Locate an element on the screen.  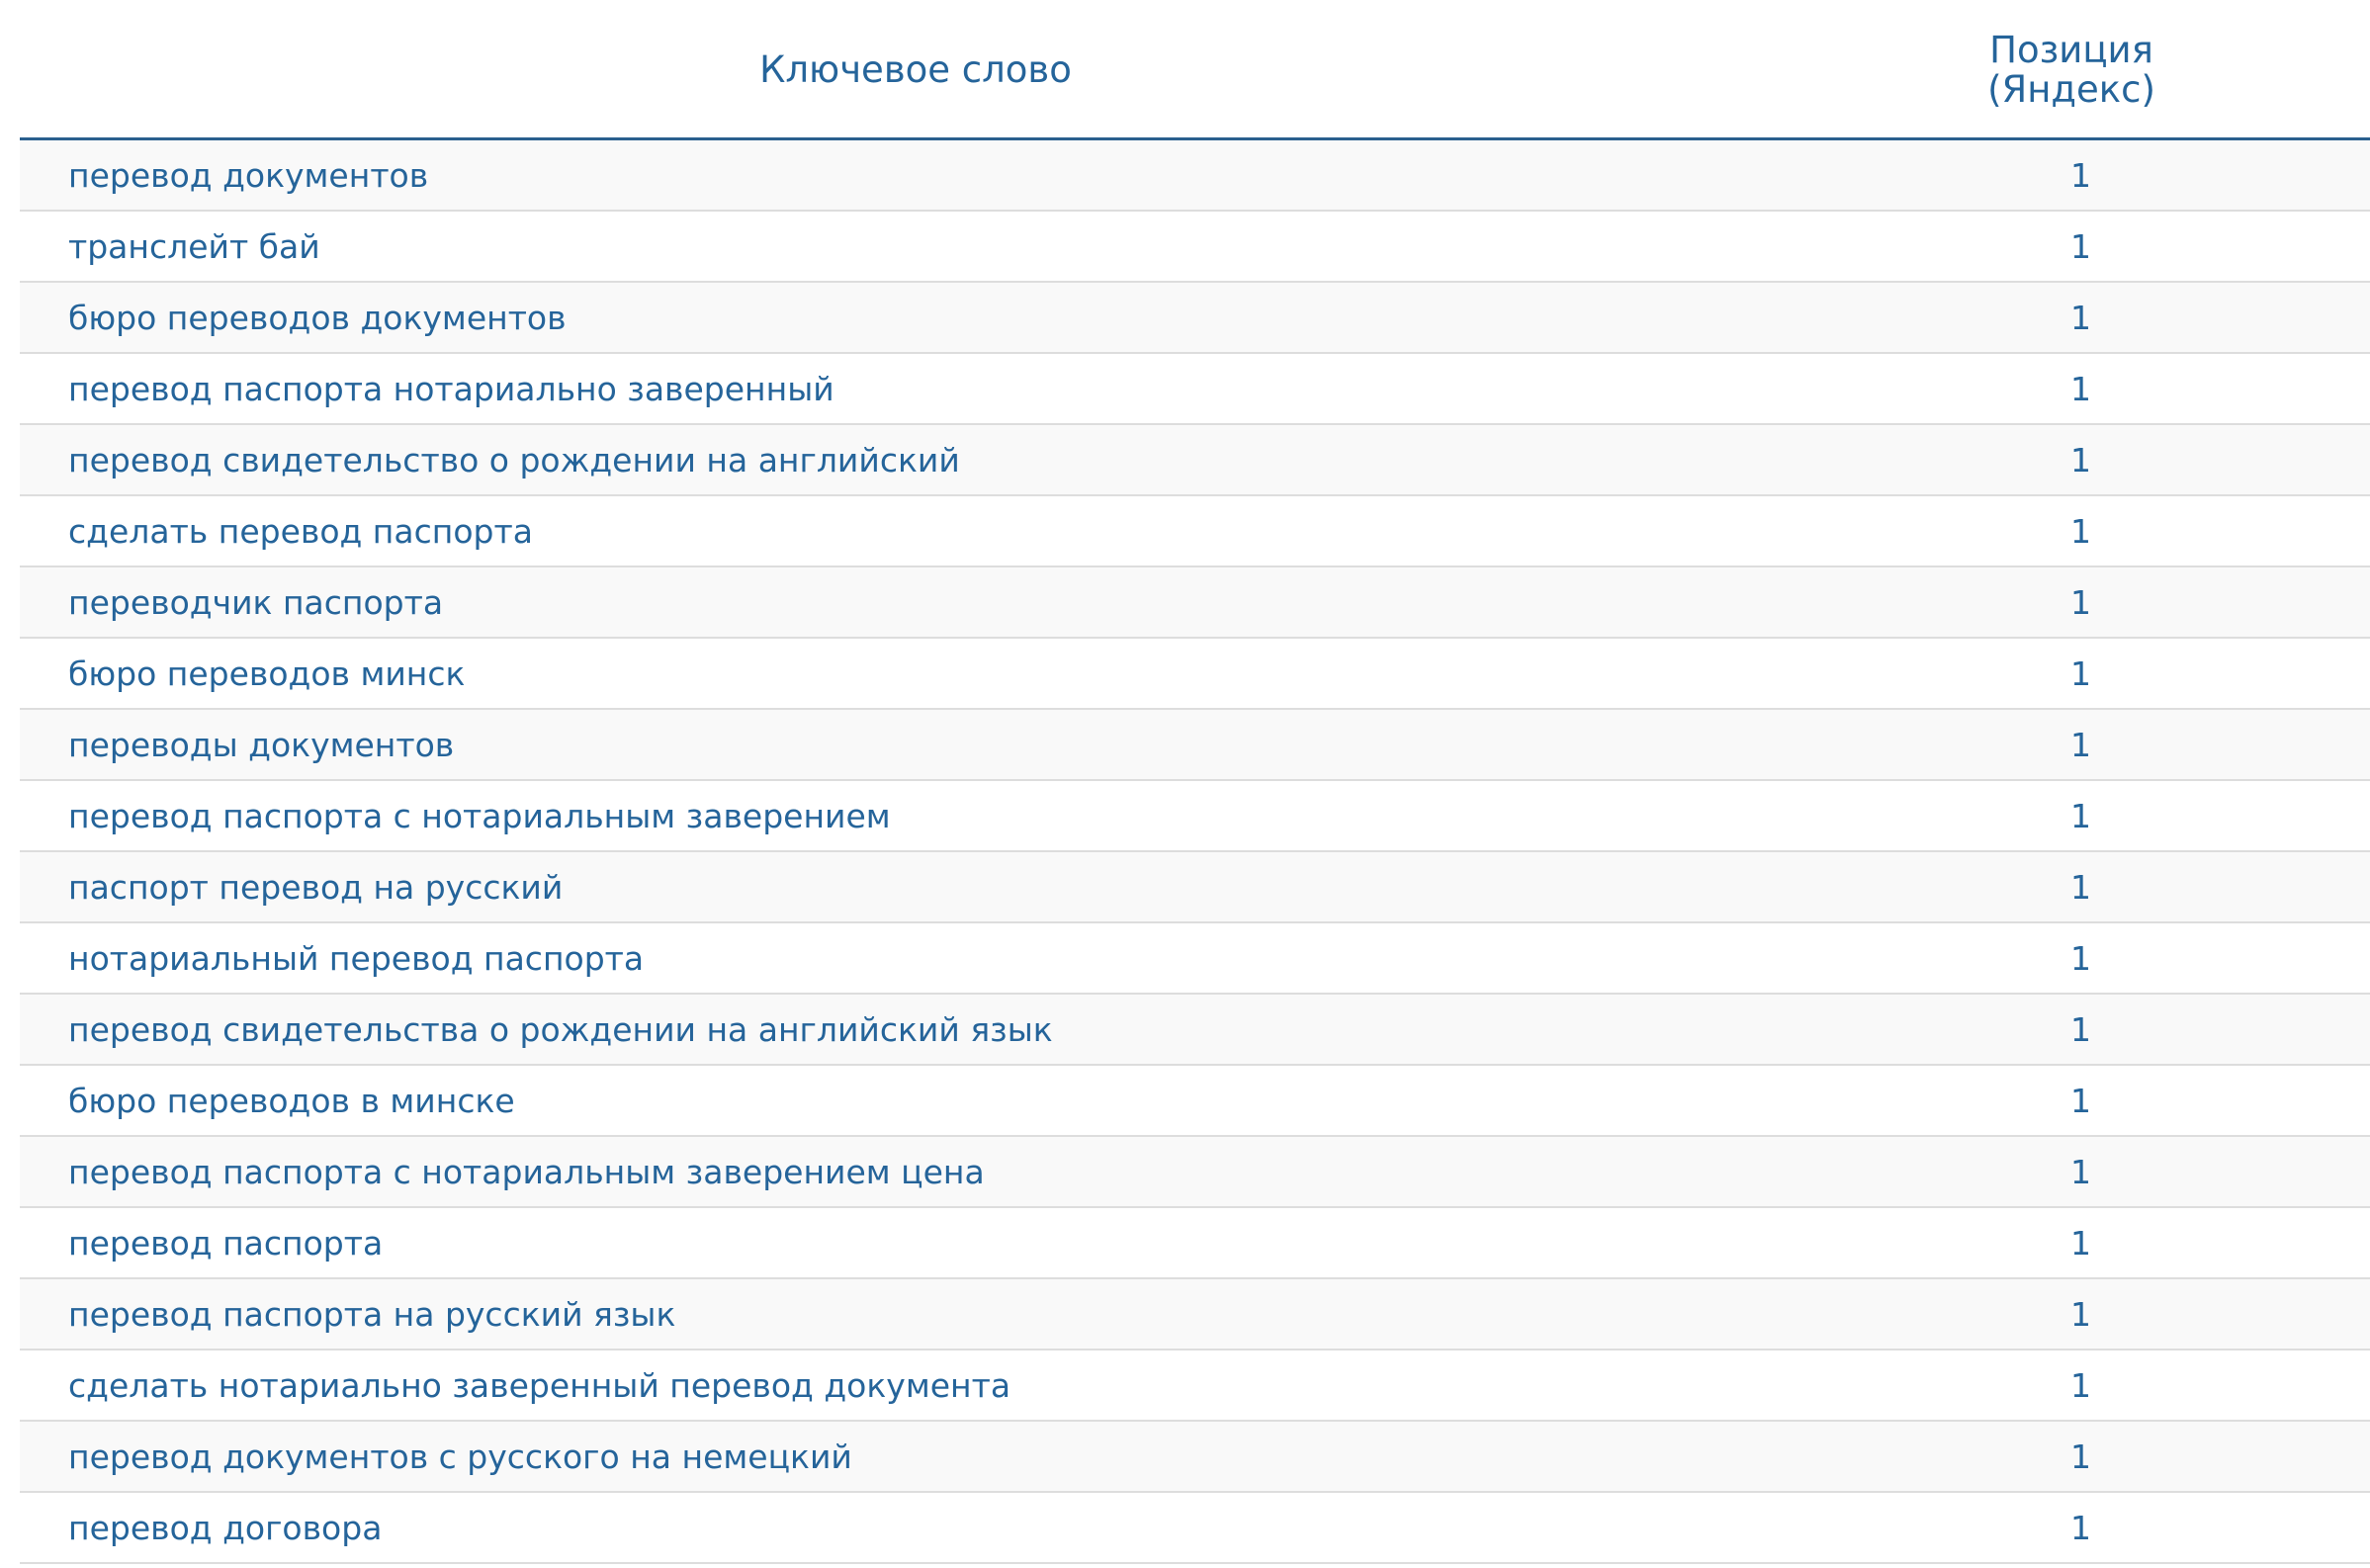
table-header-row: Ключевое слово Позиция (Яндекс) is located at coordinates (1195, 70).